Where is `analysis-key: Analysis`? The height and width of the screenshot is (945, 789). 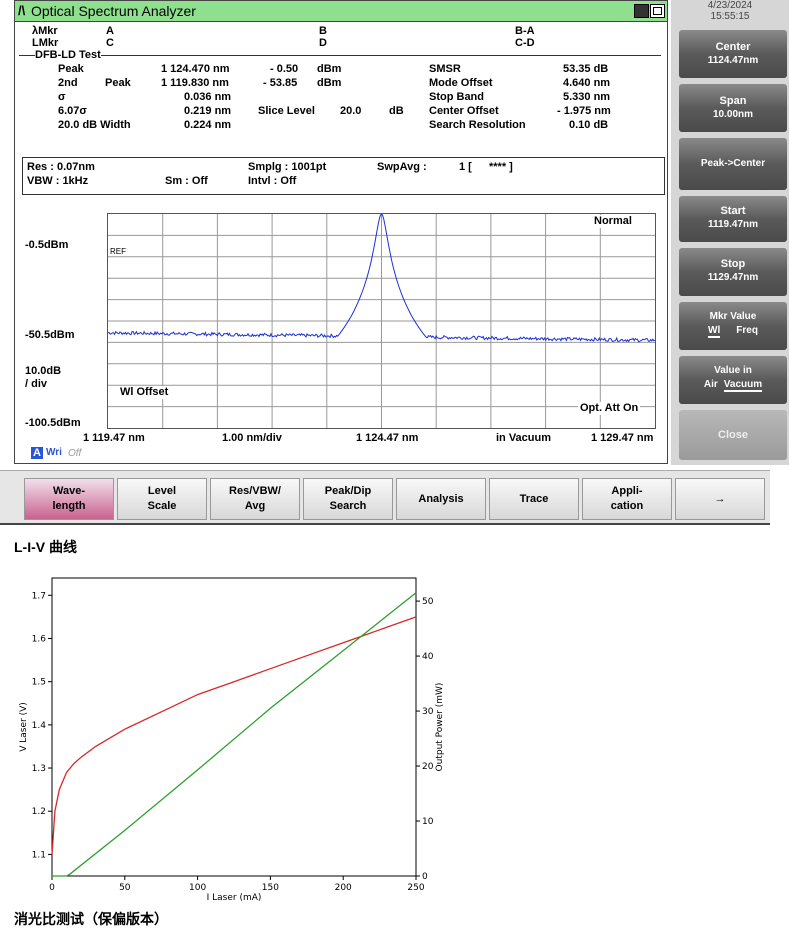 analysis-key: Analysis is located at coordinates (441, 499).